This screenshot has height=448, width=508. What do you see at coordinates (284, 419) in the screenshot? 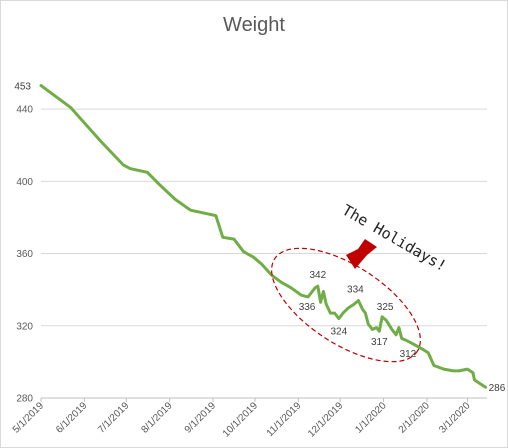
I see `x-tick-label: 11/1/2019` at bounding box center [284, 419].